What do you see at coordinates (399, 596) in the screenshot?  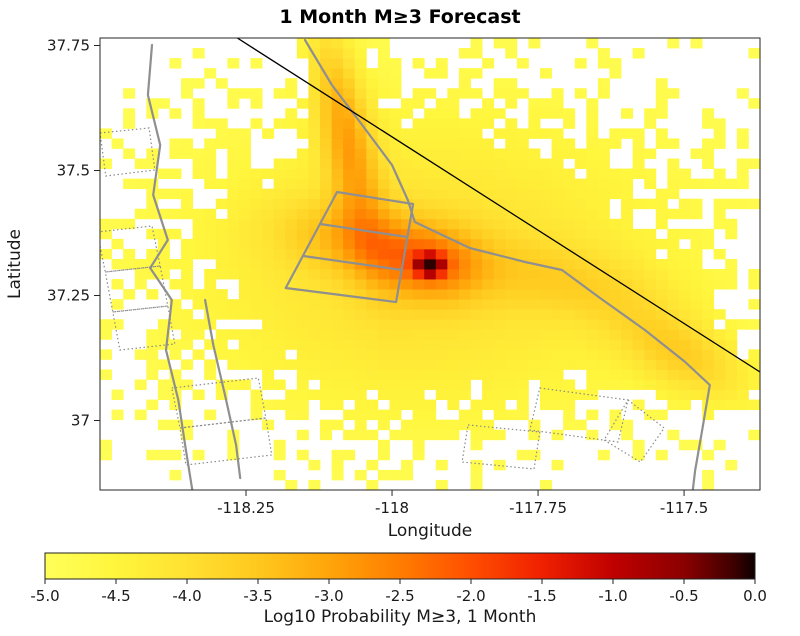 I see `colorbar-tick-label: -2.5` at bounding box center [399, 596].